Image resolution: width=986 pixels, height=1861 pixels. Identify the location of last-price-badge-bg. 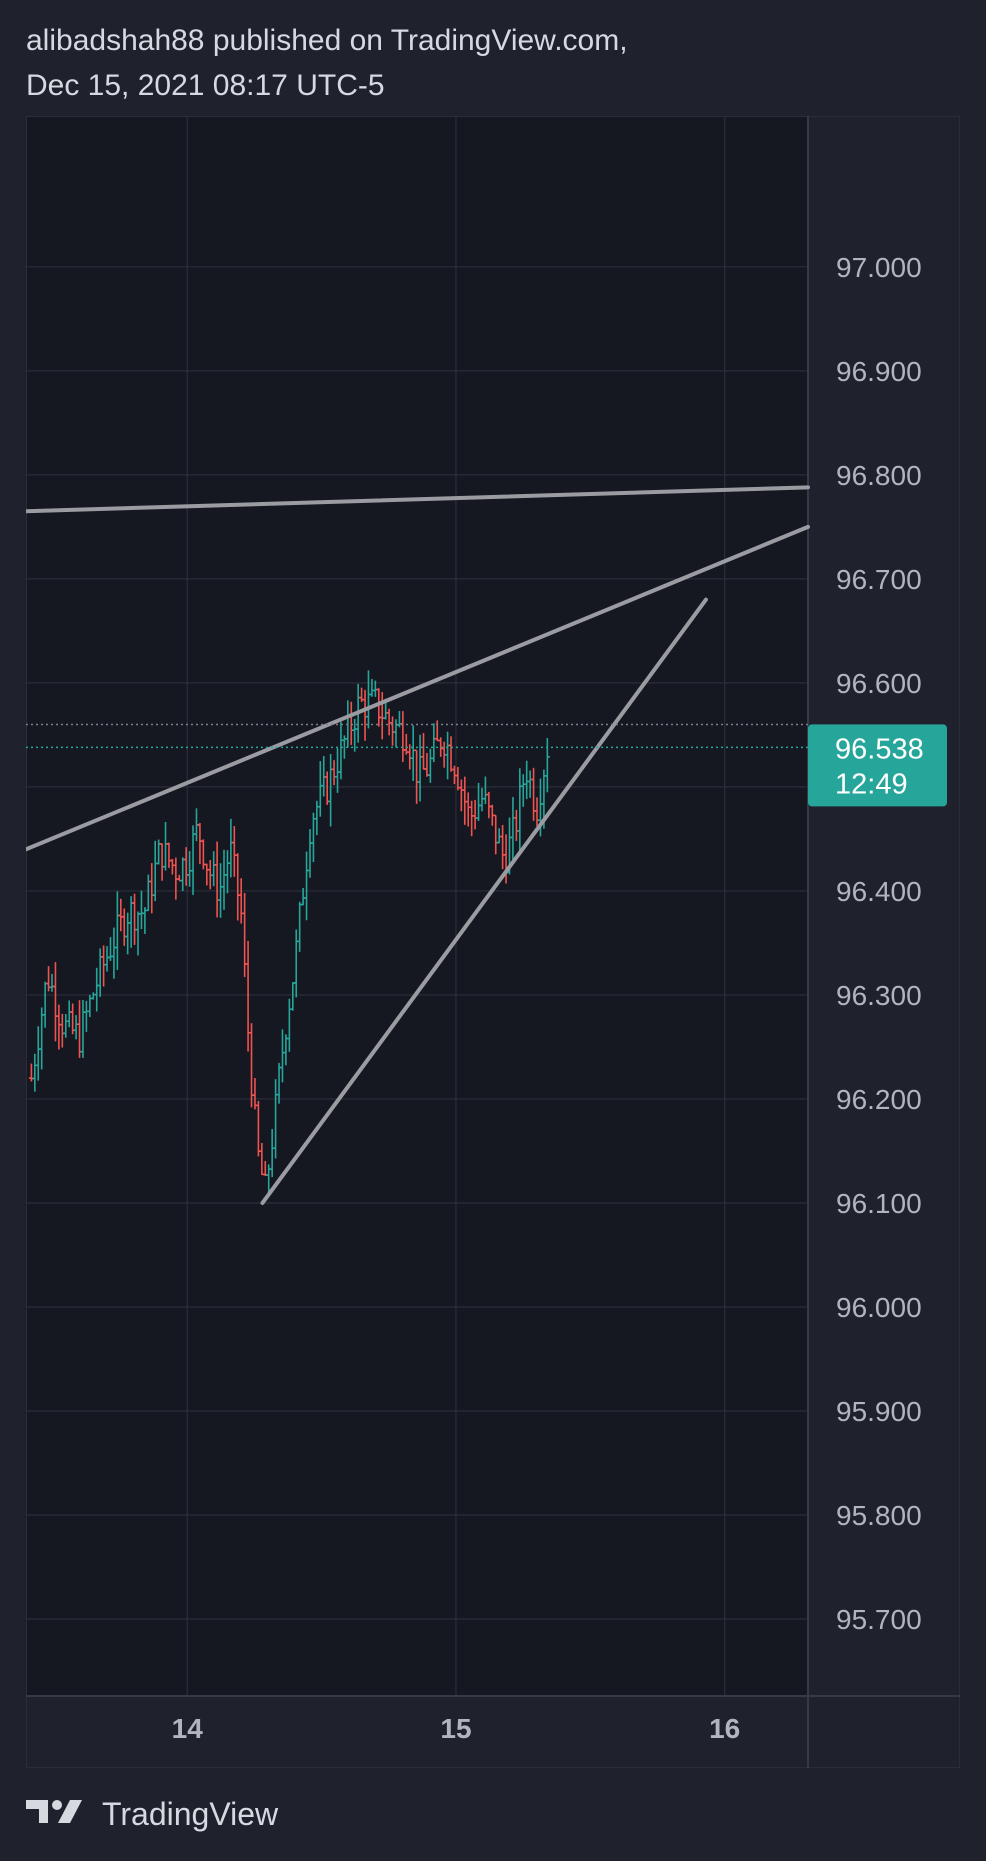
(877, 765).